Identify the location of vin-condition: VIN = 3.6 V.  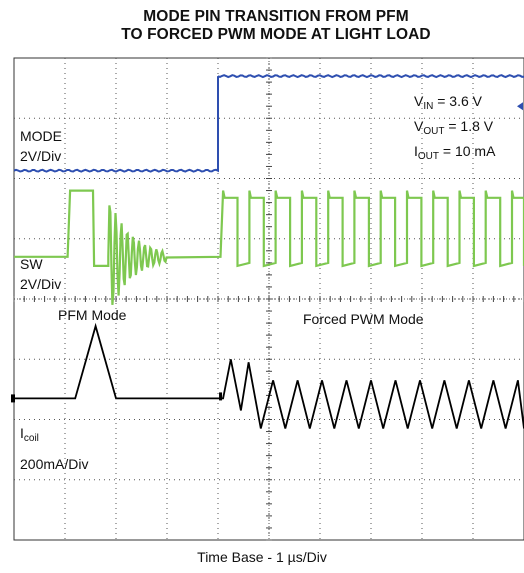
(448, 104).